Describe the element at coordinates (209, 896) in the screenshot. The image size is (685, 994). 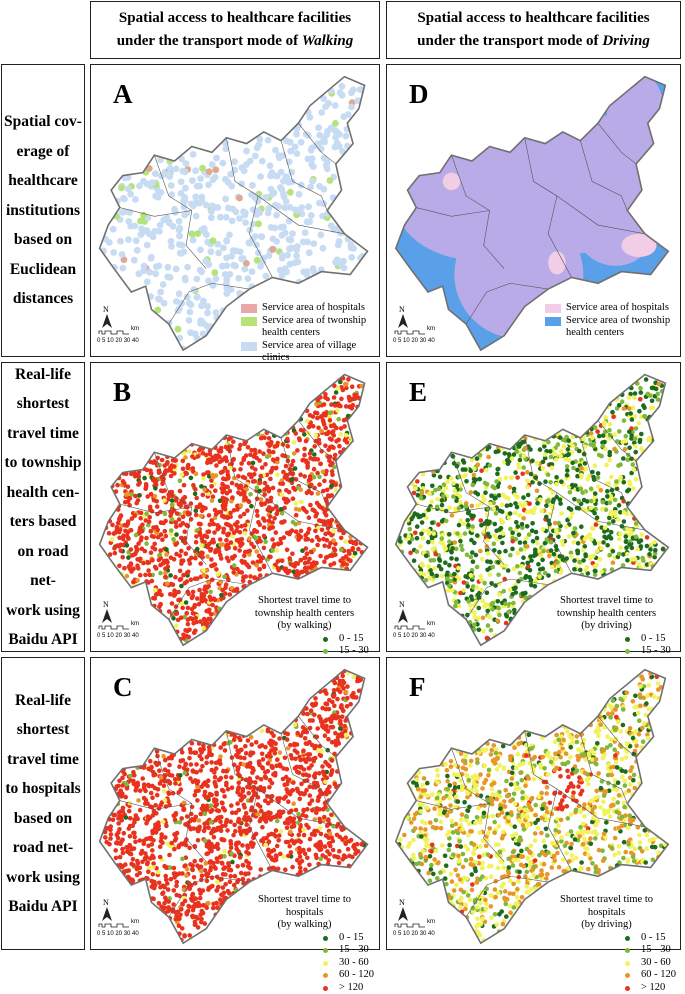
I see `township-boundary` at that location.